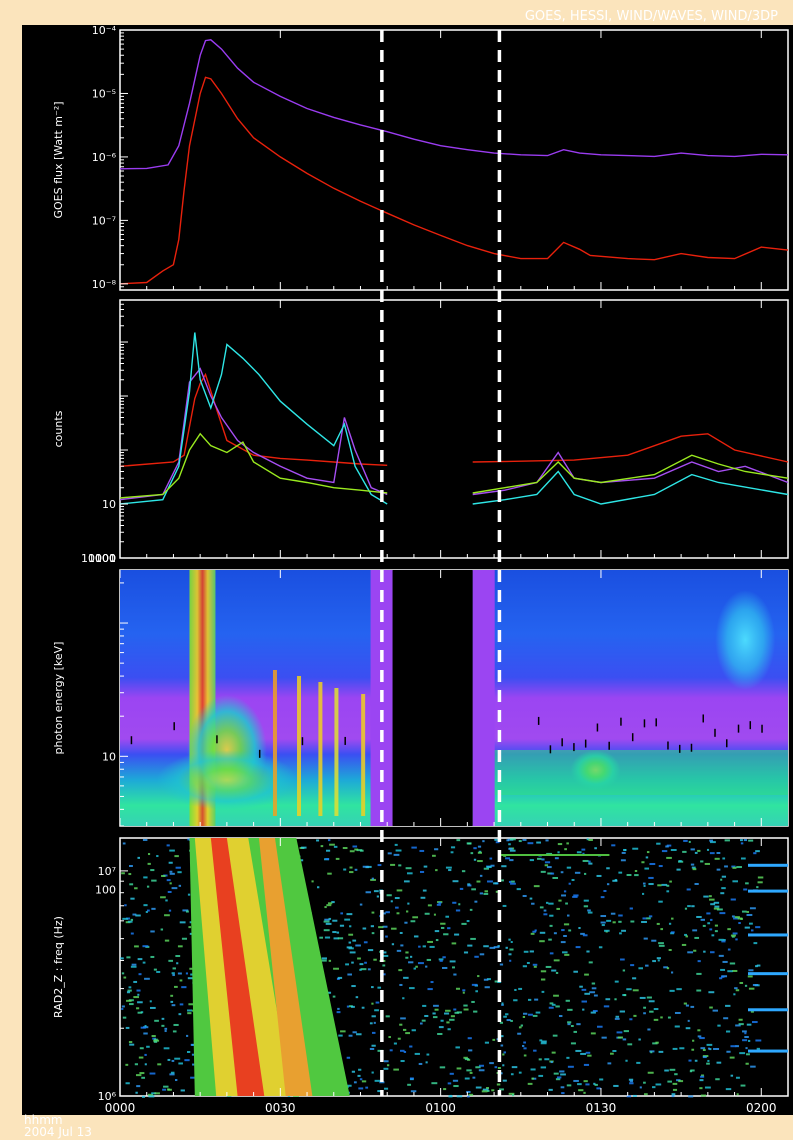  I want to click on y-axis-label-wind-waves-rad2: RAD2_Z : freq (Hz), so click(58, 967).